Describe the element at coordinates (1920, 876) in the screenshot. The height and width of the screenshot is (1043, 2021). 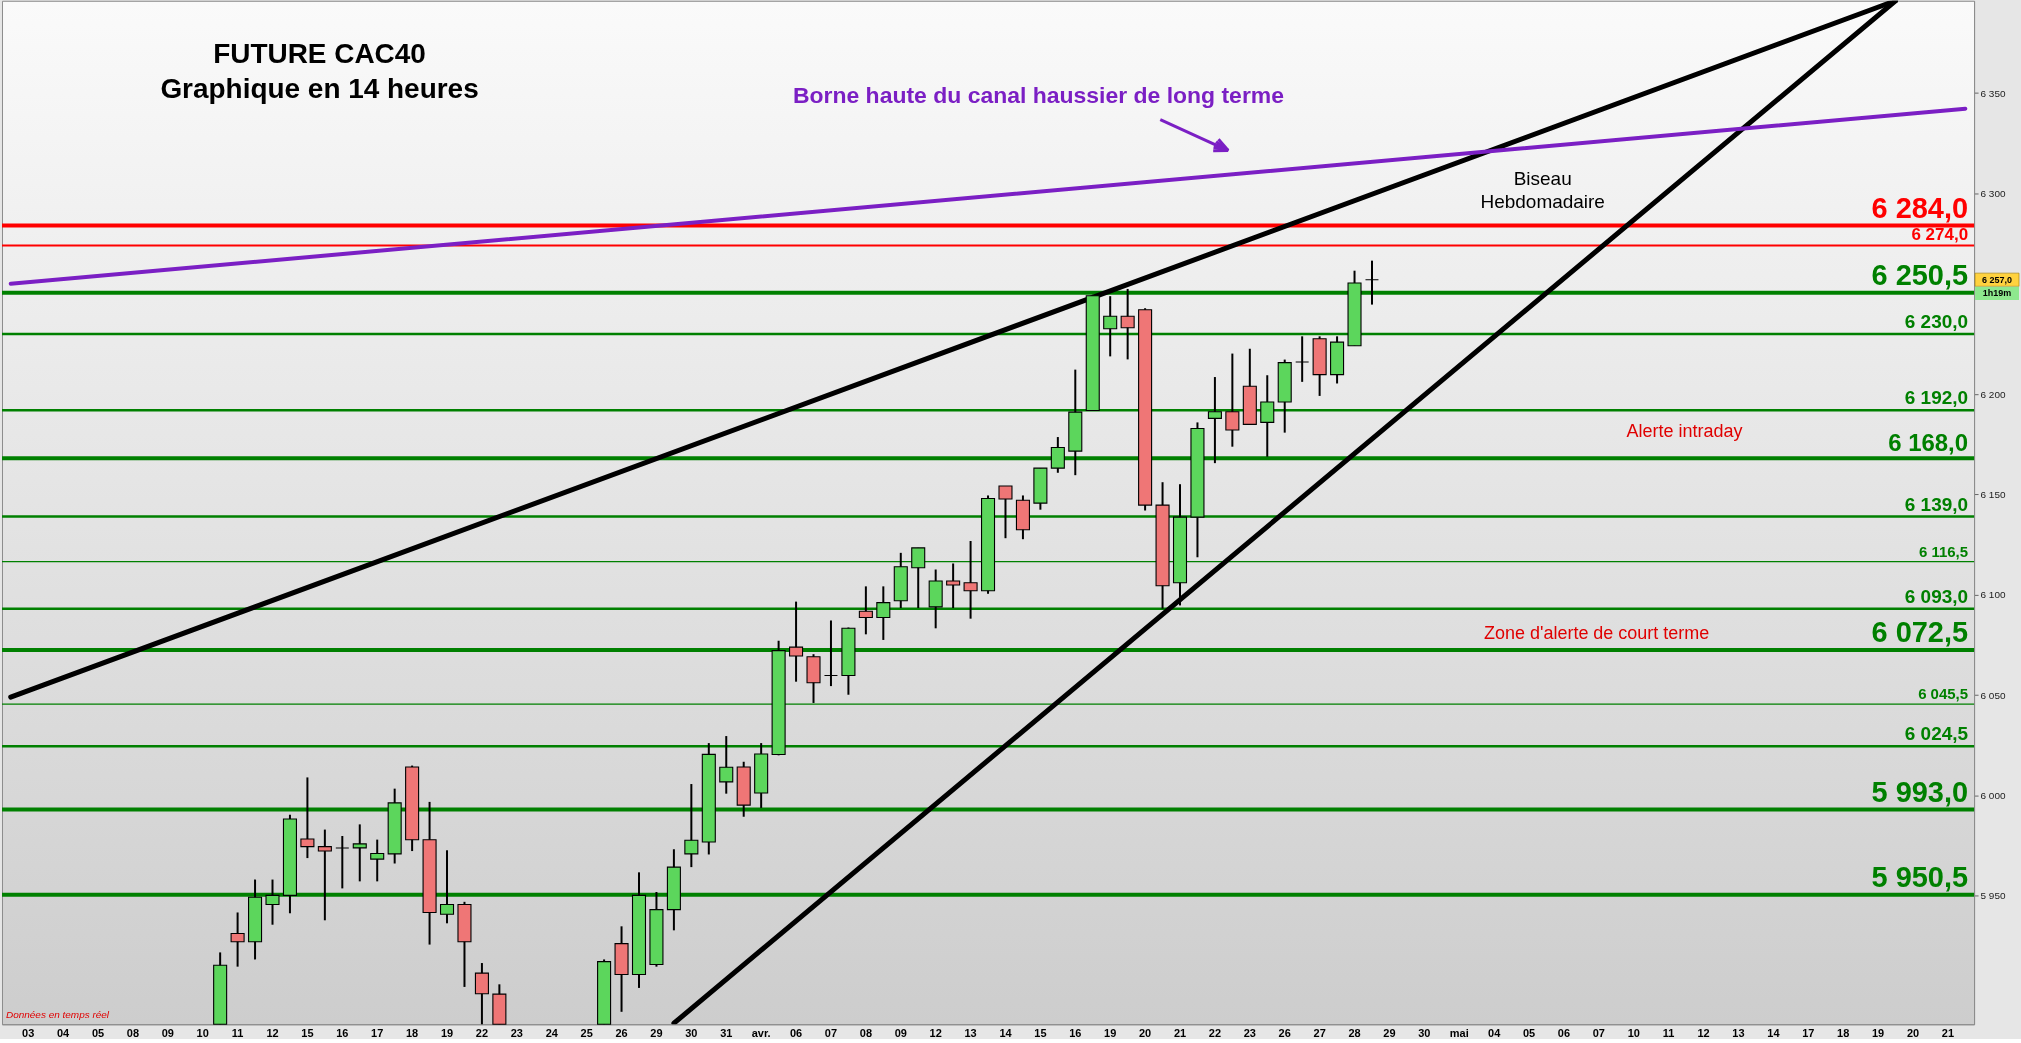
I see `ref-line-label: 5 950,5` at that location.